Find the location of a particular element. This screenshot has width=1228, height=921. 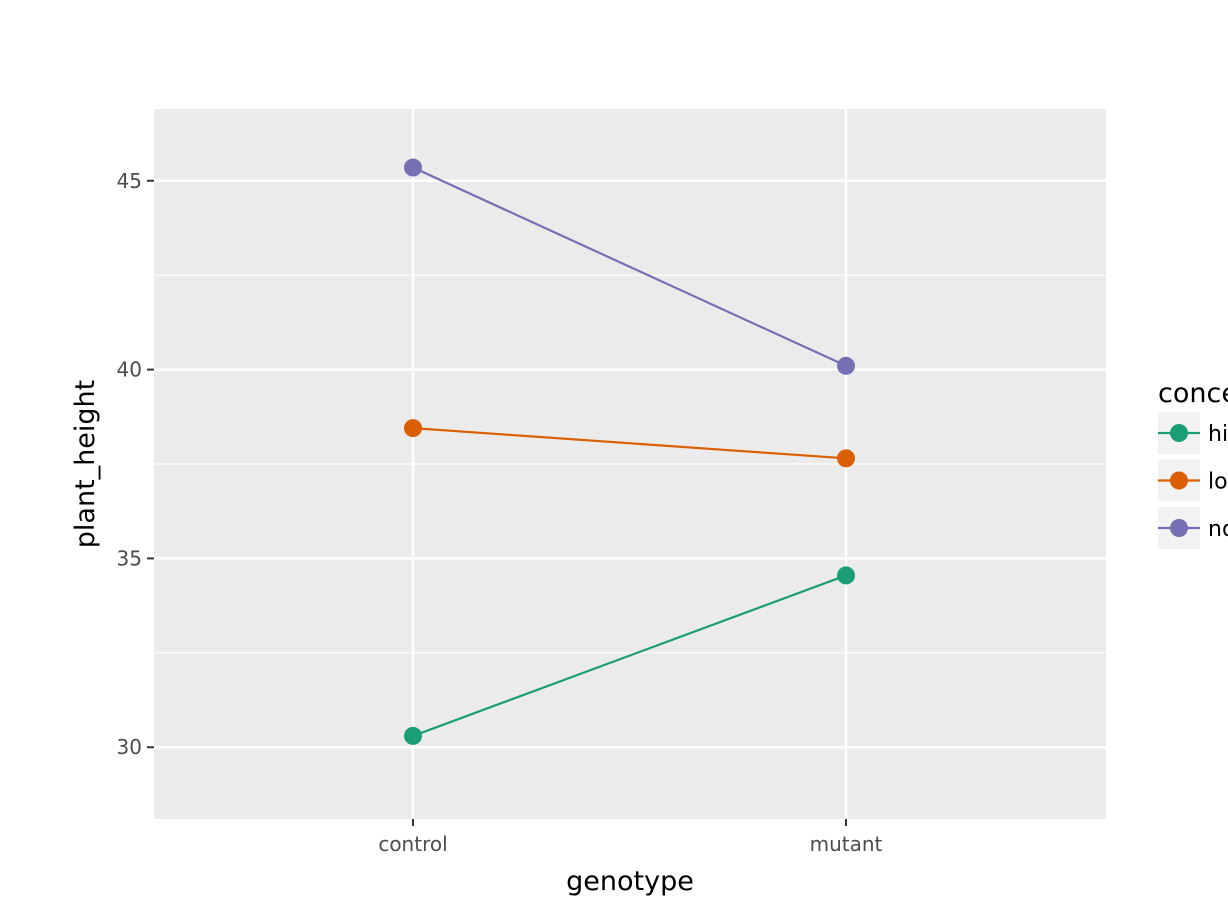

y-tick-label: 30 is located at coordinates (129, 747).